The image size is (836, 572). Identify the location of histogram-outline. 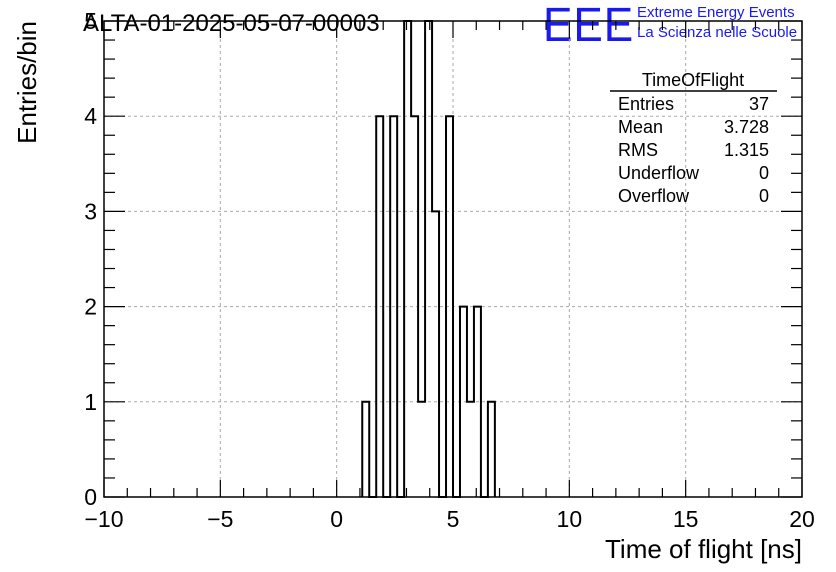
(428, 259).